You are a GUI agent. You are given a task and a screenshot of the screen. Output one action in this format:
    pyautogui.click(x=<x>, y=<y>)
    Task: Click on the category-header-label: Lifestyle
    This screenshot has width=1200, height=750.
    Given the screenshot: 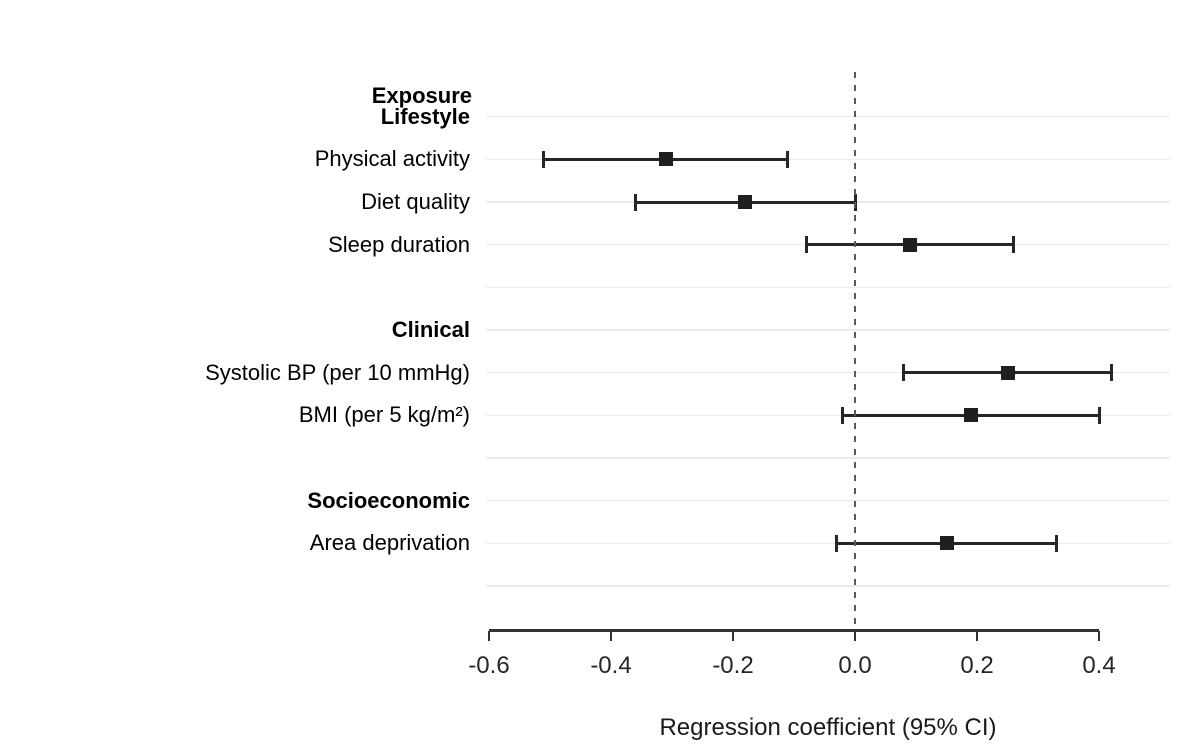 What is the action you would take?
    pyautogui.click(x=425, y=116)
    